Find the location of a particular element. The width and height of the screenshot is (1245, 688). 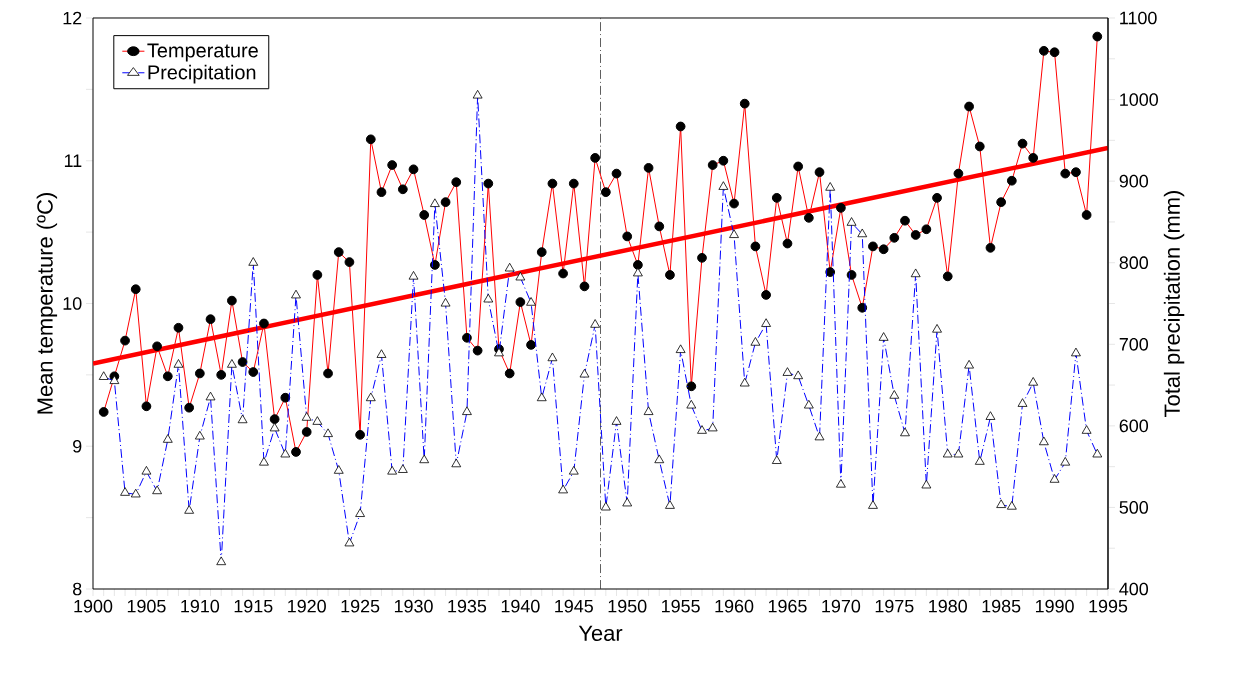

x-tick-label: 1955 is located at coordinates (681, 606).